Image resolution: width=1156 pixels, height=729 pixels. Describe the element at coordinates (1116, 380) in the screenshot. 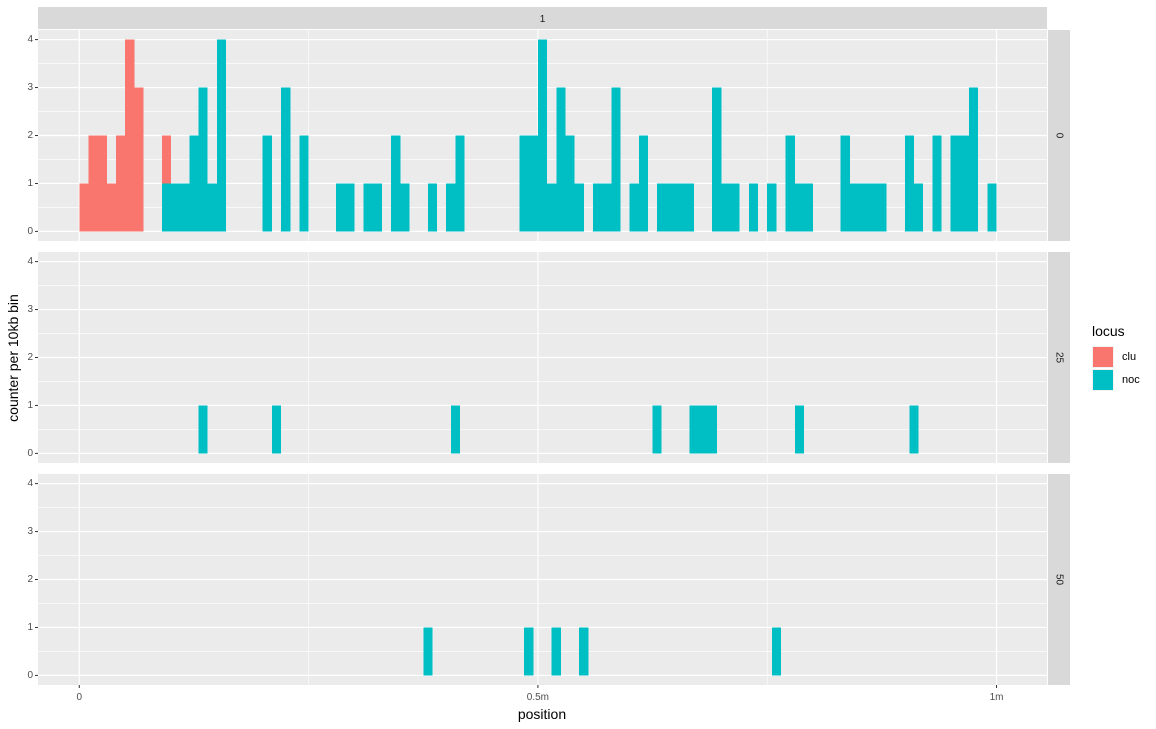

I see `legend-item-noc: noc` at that location.